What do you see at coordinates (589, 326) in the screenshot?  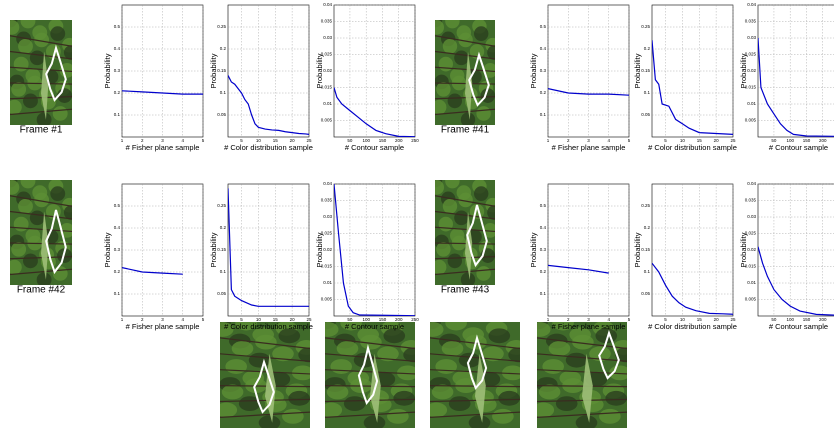 I see `x-axis-label: # Fisher plane sample` at bounding box center [589, 326].